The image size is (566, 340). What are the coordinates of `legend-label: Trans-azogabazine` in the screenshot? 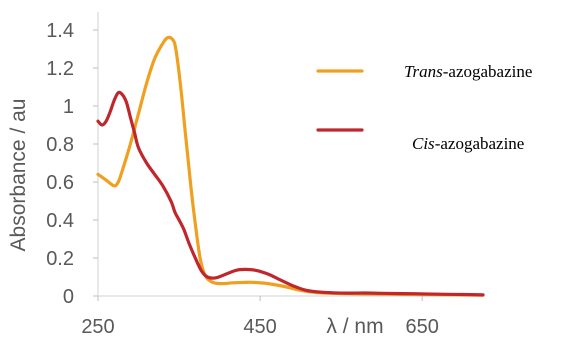 It's located at (468, 71).